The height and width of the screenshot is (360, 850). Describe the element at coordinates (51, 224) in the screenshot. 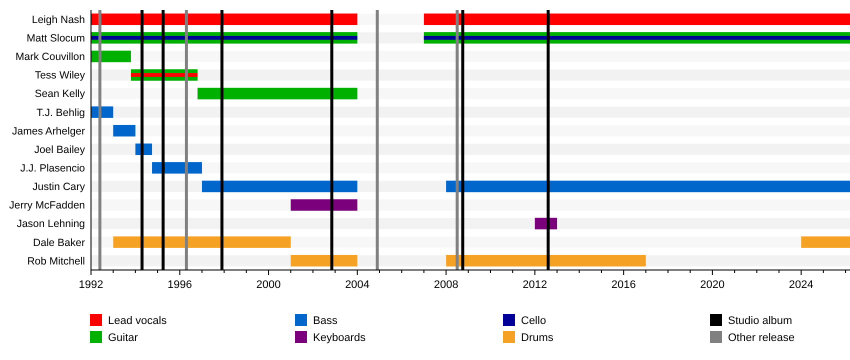

I see `y-tick-label: Jason Lehning` at that location.